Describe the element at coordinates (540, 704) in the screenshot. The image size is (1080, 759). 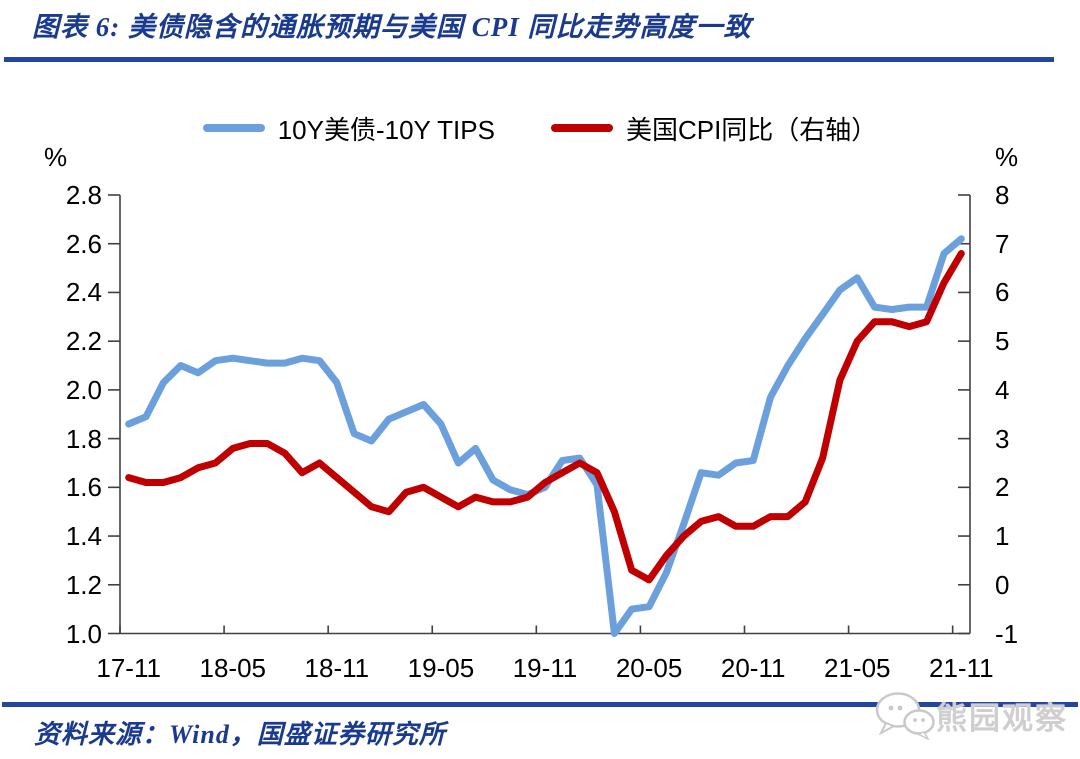
I see `footer-rule` at that location.